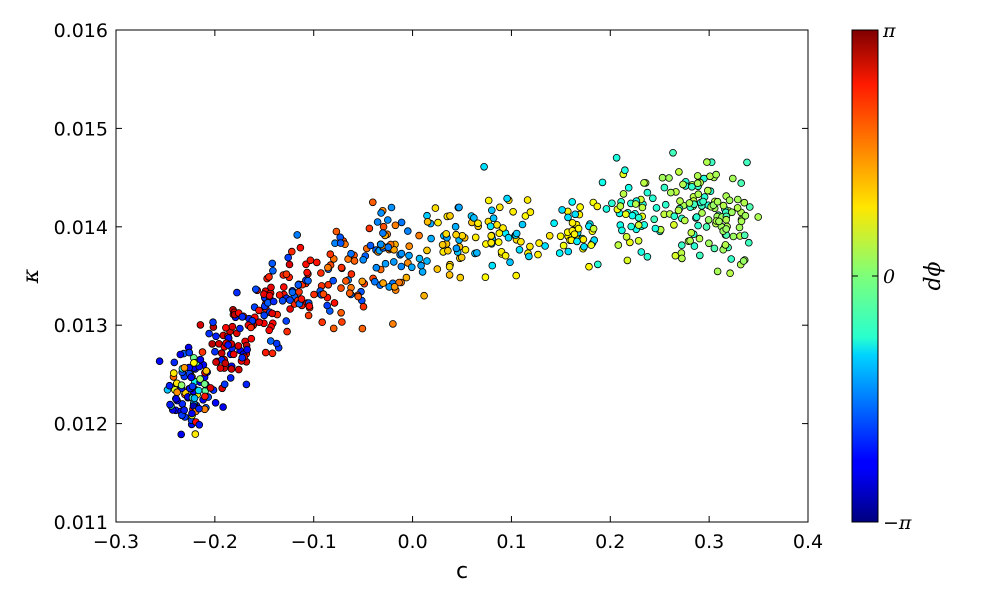 The width and height of the screenshot is (1000, 600). What do you see at coordinates (81, 31) in the screenshot?
I see `y-tick-label: 0.016` at bounding box center [81, 31].